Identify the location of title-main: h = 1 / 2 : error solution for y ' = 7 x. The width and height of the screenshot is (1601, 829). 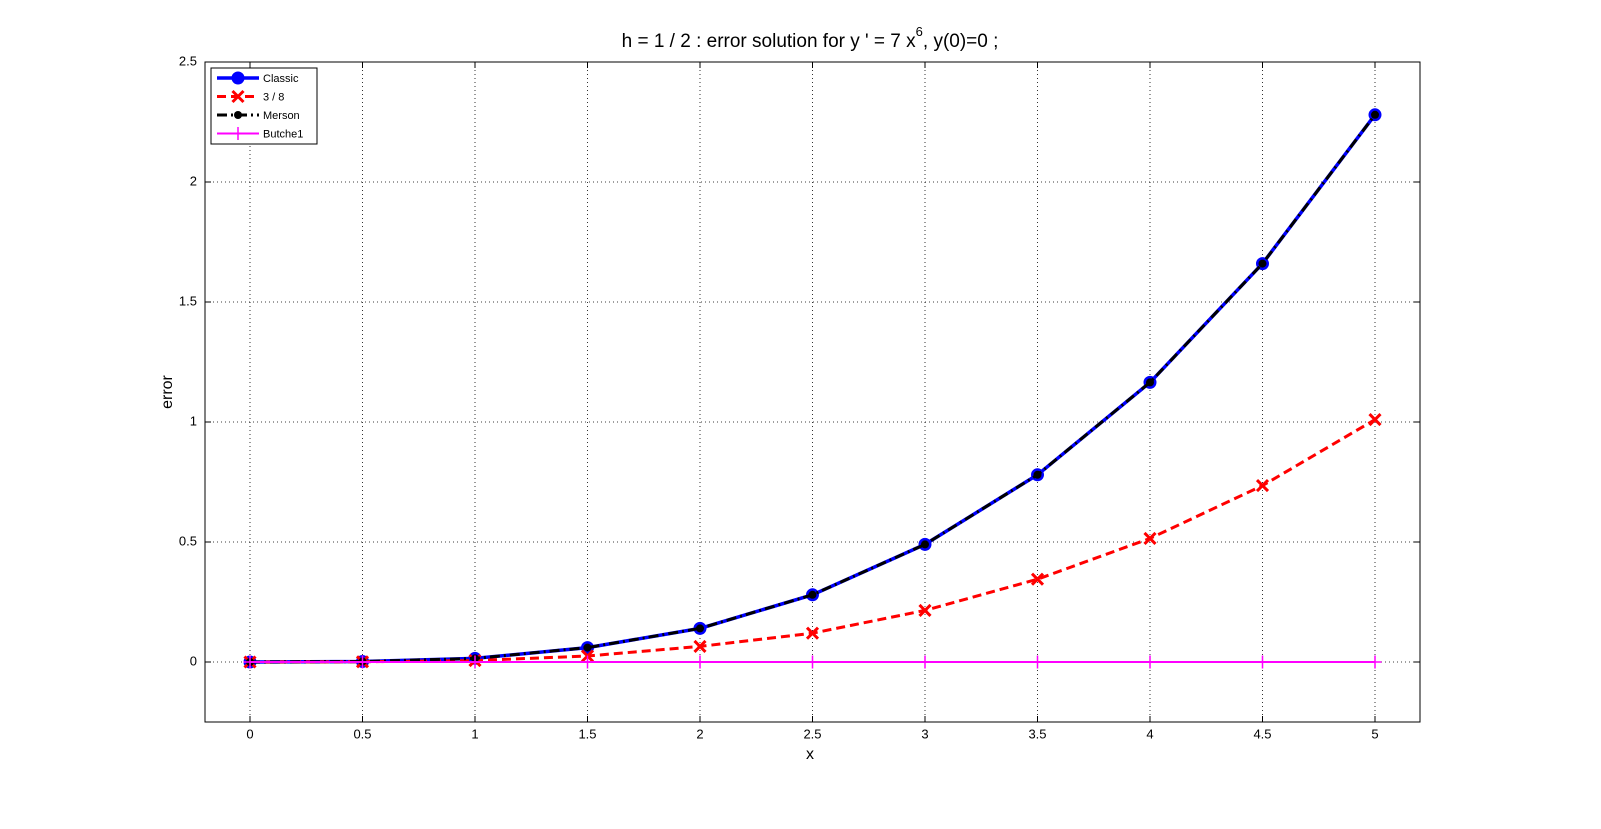
(769, 41).